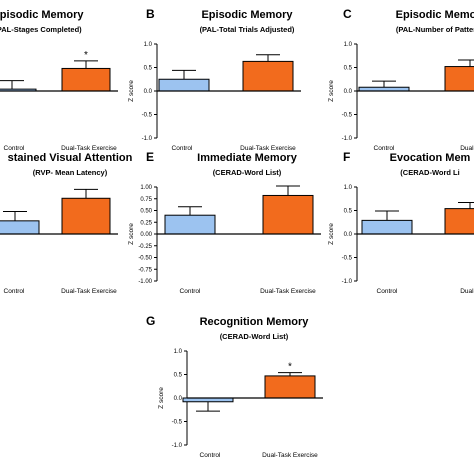 The width and height of the screenshot is (474, 474). I want to click on panel-subtitle: (CERAD-Word Li, so click(429, 172).